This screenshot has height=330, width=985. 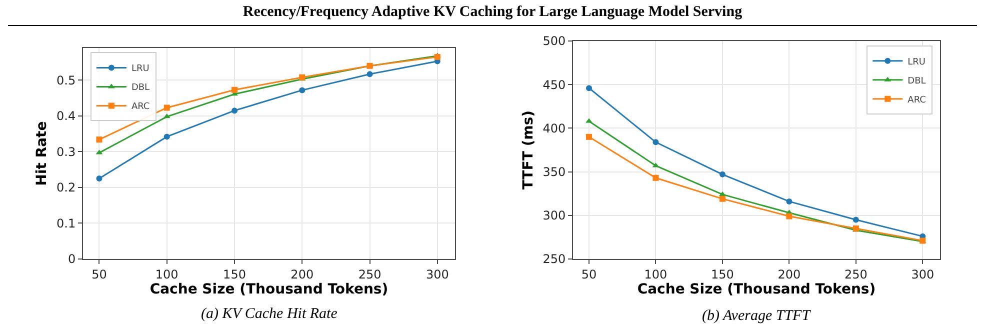 What do you see at coordinates (66, 223) in the screenshot?
I see `y-tick-label: 0.1` at bounding box center [66, 223].